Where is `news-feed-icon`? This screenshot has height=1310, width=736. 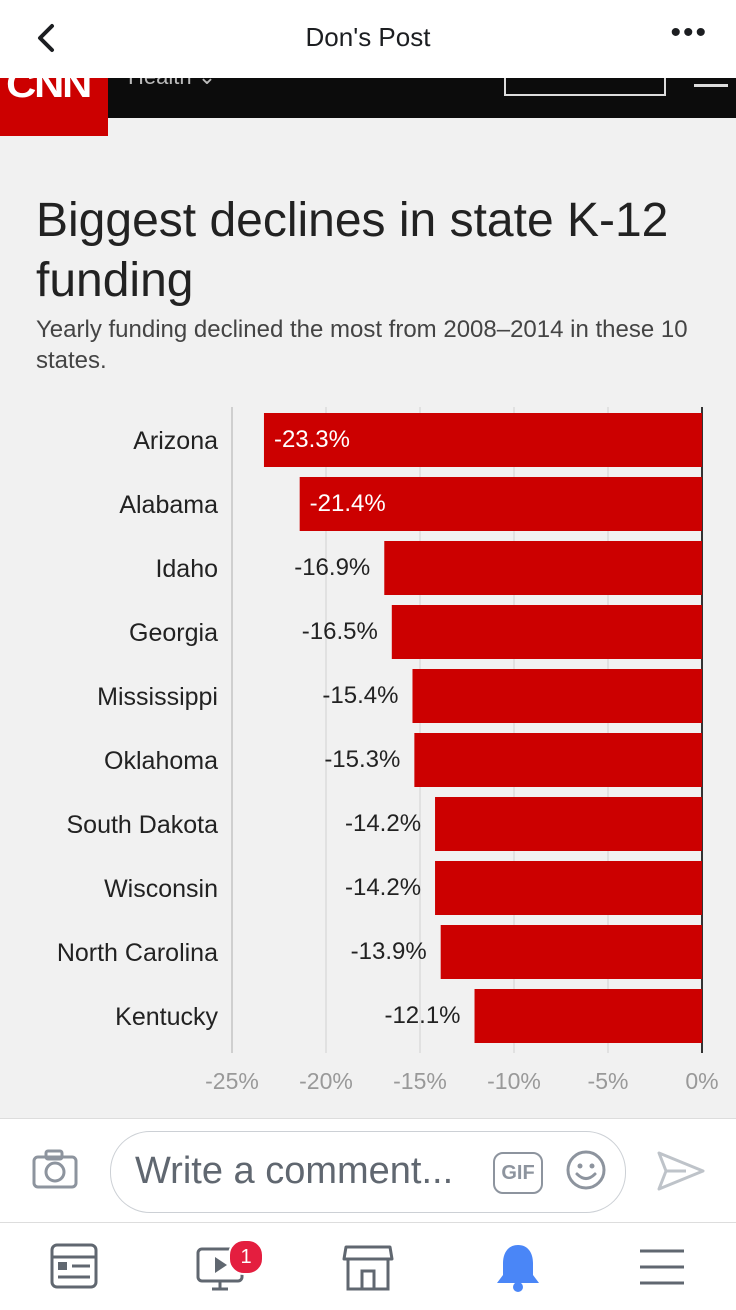
news-feed-icon is located at coordinates (74, 1267).